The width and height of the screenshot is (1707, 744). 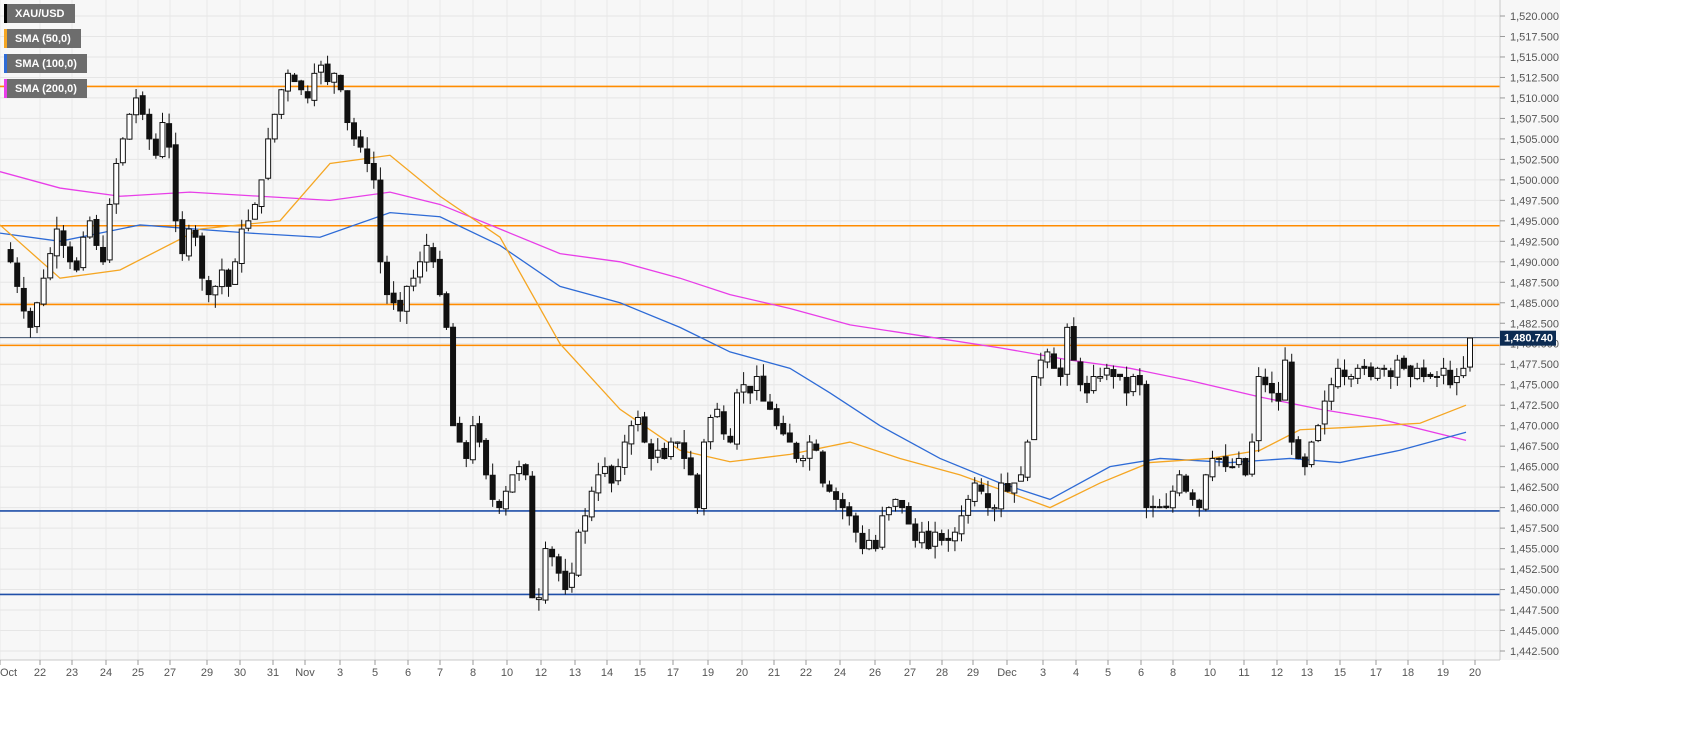 I want to click on y-tick-label: 1,485.000, so click(x=1534, y=304).